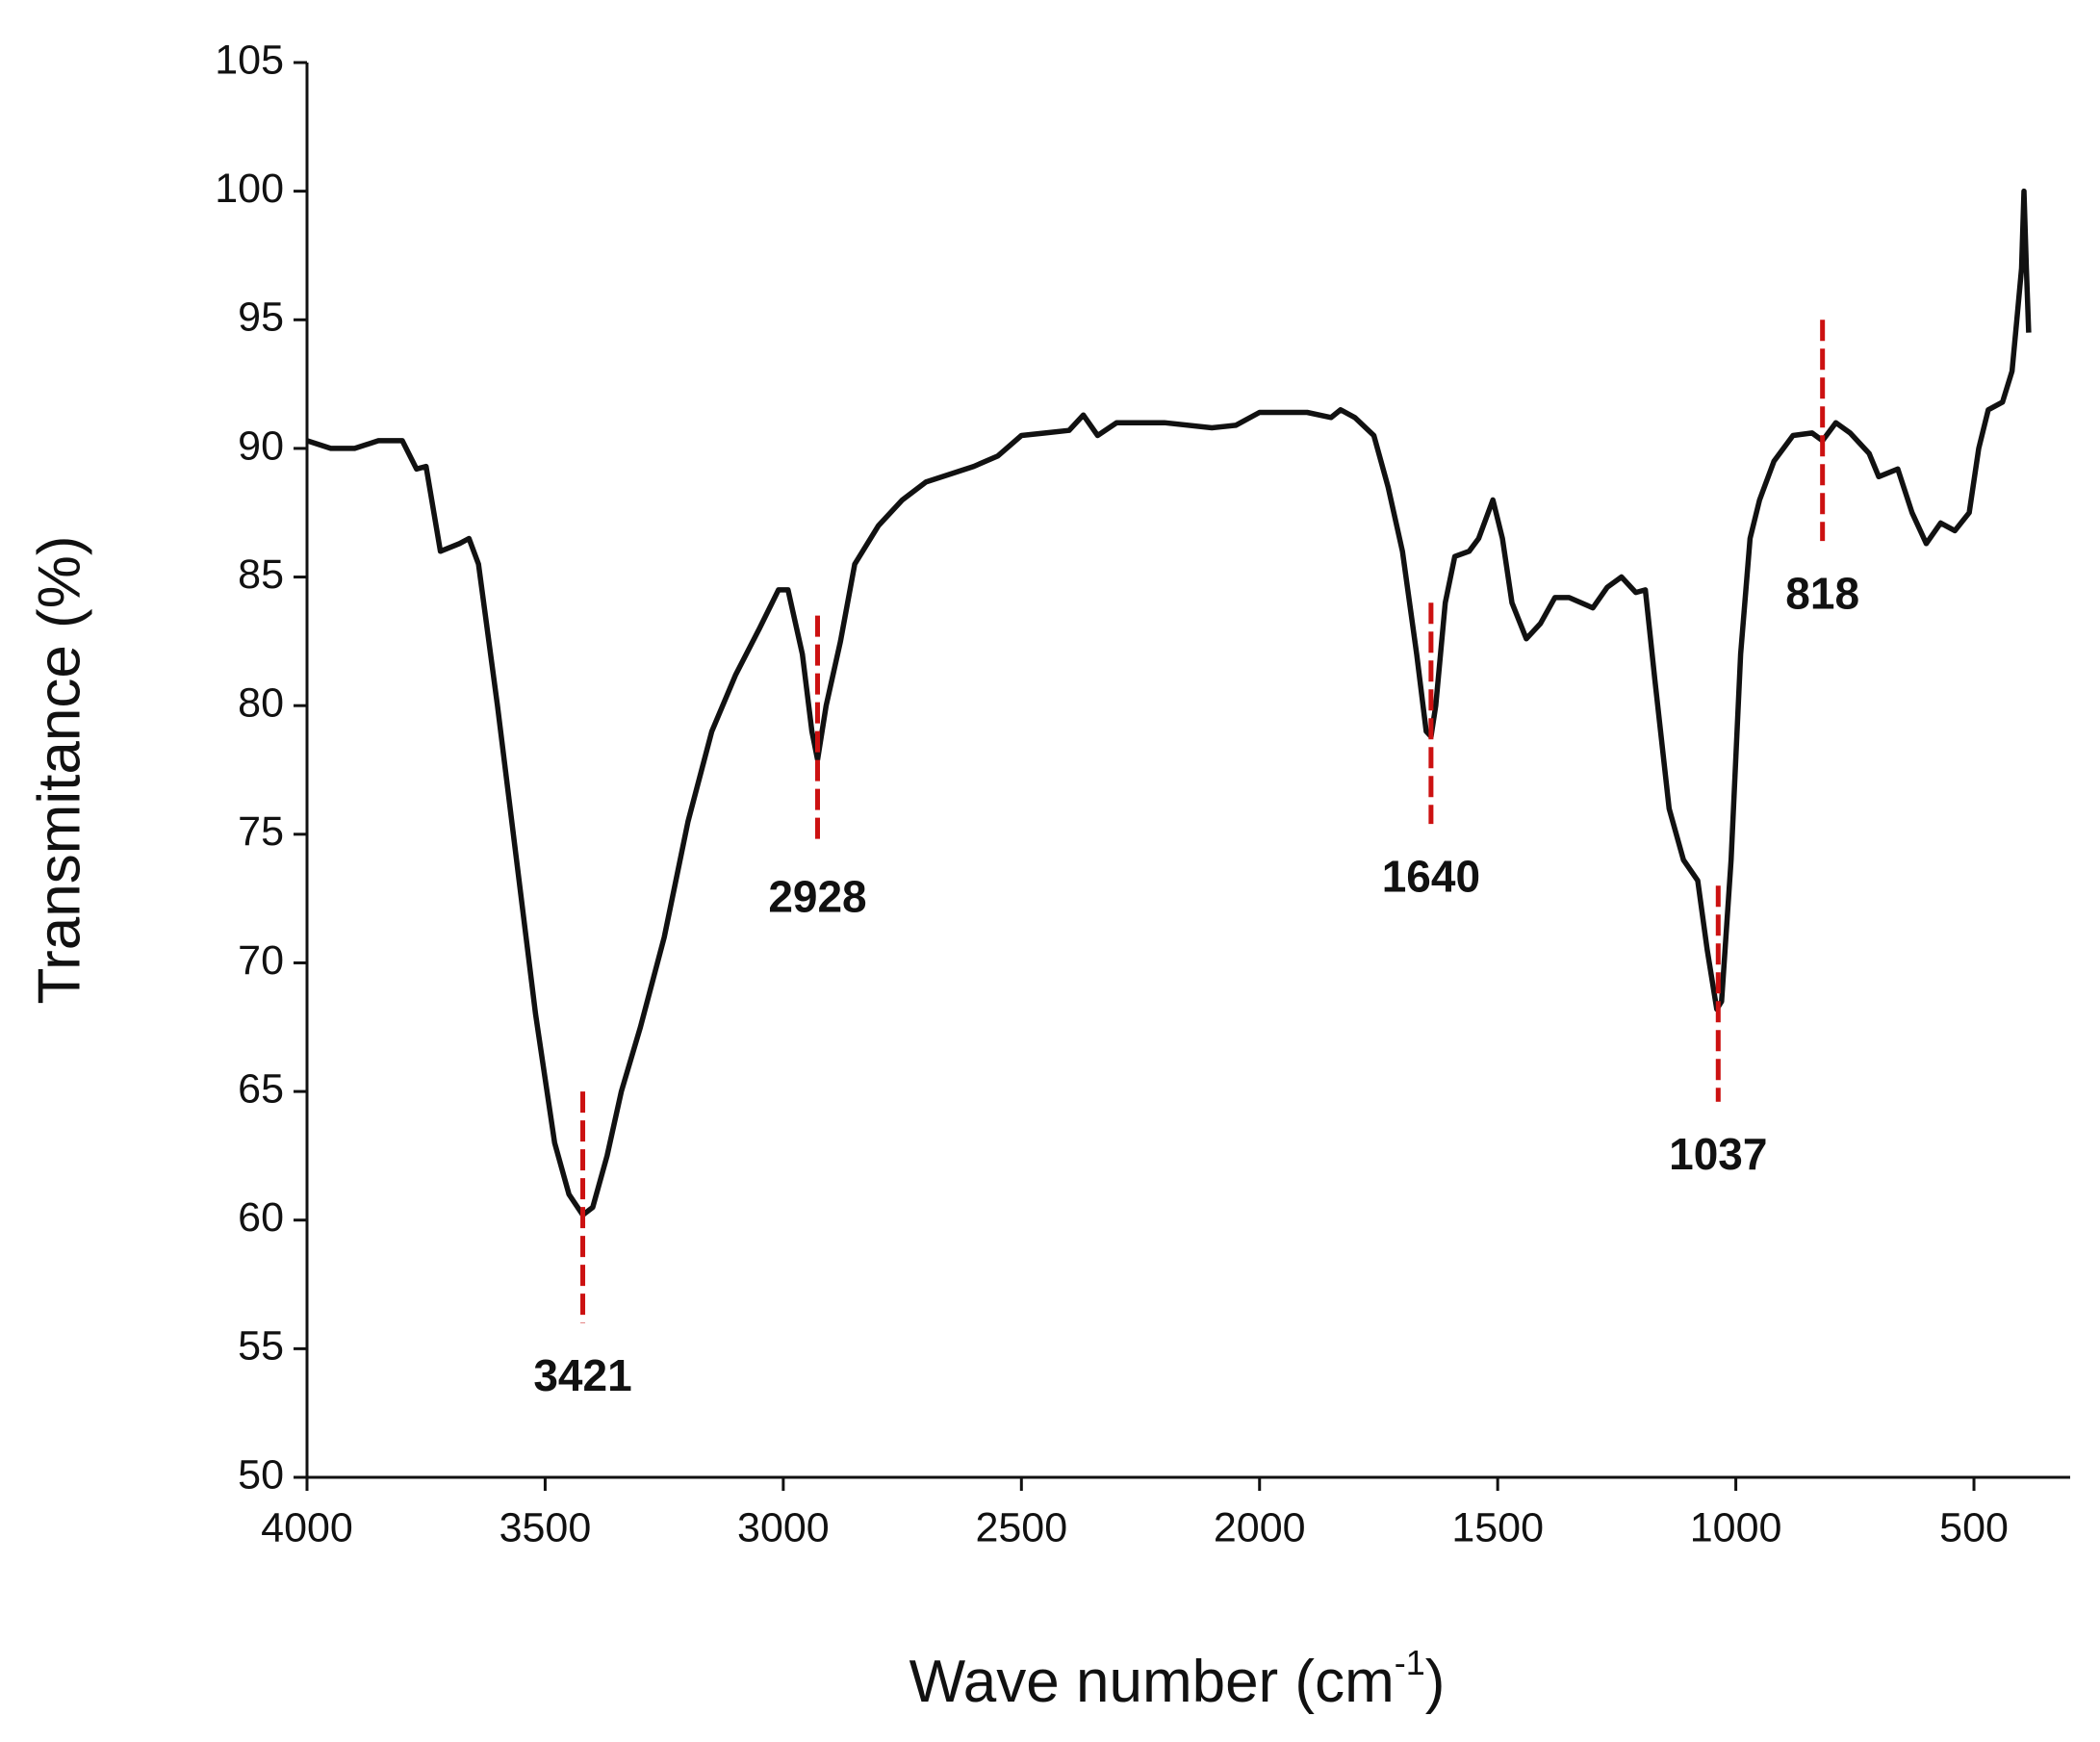 This screenshot has width=2100, height=1742. Describe the element at coordinates (1497, 1527) in the screenshot. I see `x-tick-label: 1500` at that location.